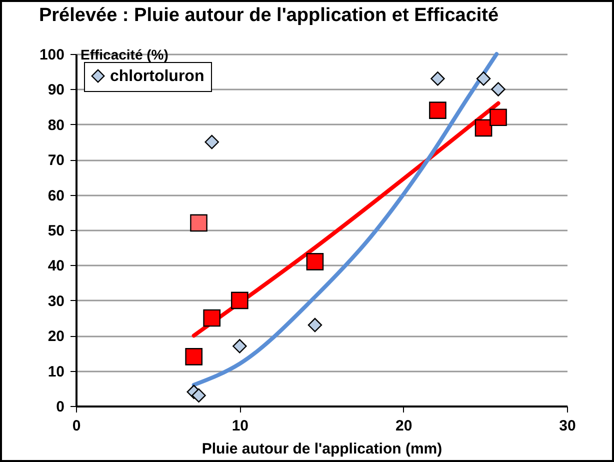 The width and height of the screenshot is (614, 462). Describe the element at coordinates (56, 90) in the screenshot. I see `y-tick-label: 90` at that location.